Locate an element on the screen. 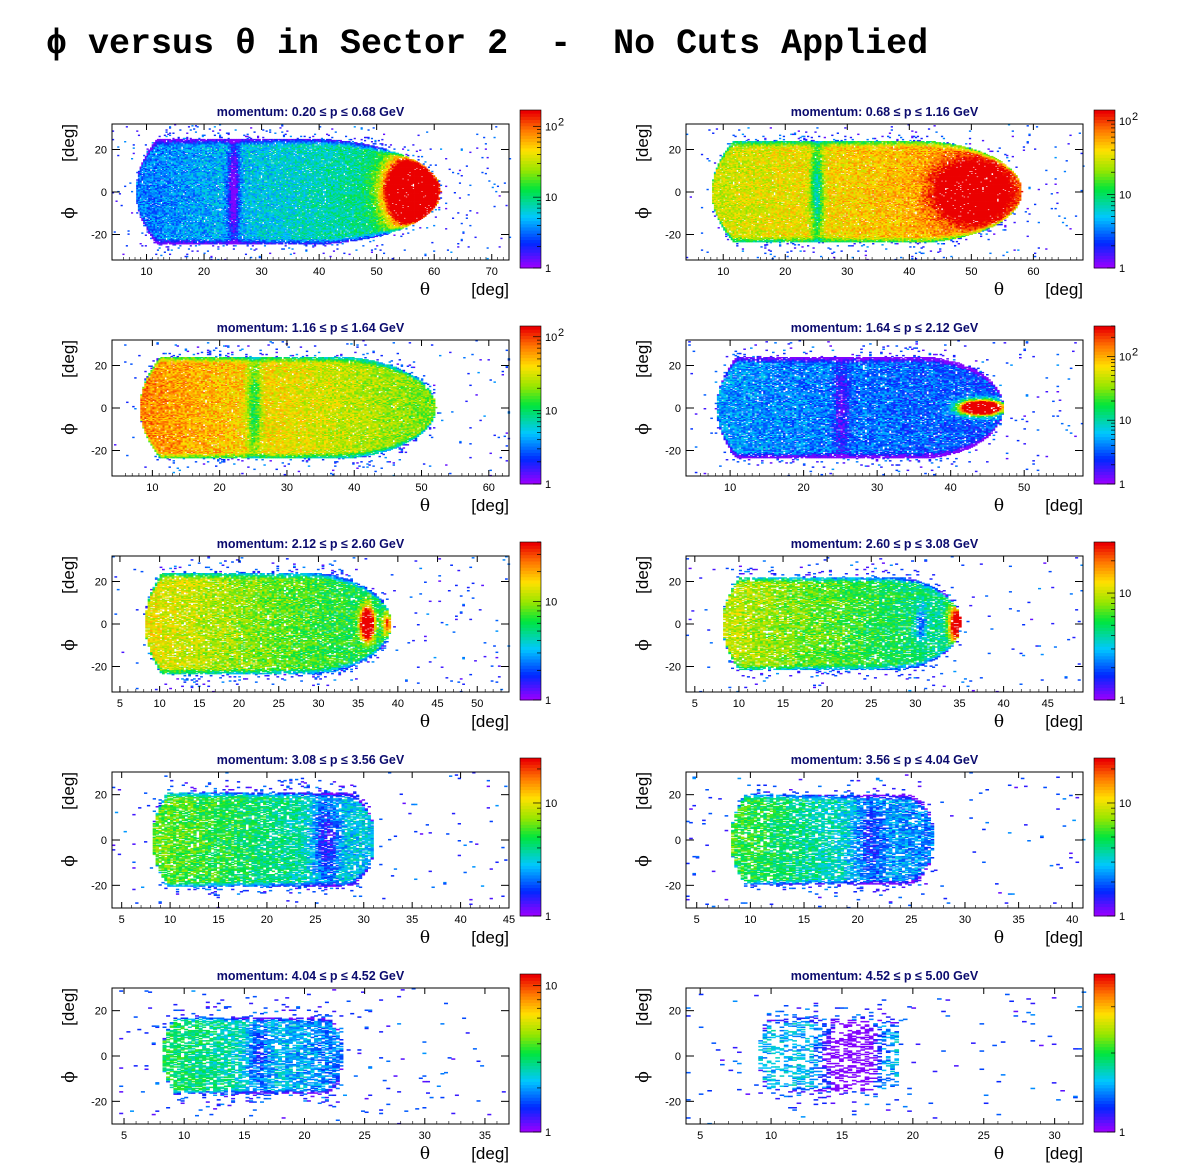 Image resolution: width=1196 pixels, height=1172 pixels. x-tick-label: 35 is located at coordinates (412, 920).